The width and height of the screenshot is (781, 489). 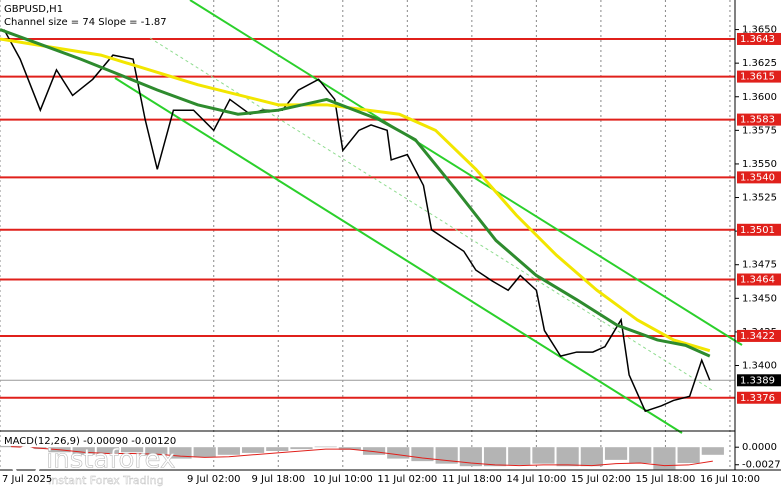 What do you see at coordinates (343, 479) in the screenshot?
I see `x-tick-label: 10 Jul 10:00` at bounding box center [343, 479].